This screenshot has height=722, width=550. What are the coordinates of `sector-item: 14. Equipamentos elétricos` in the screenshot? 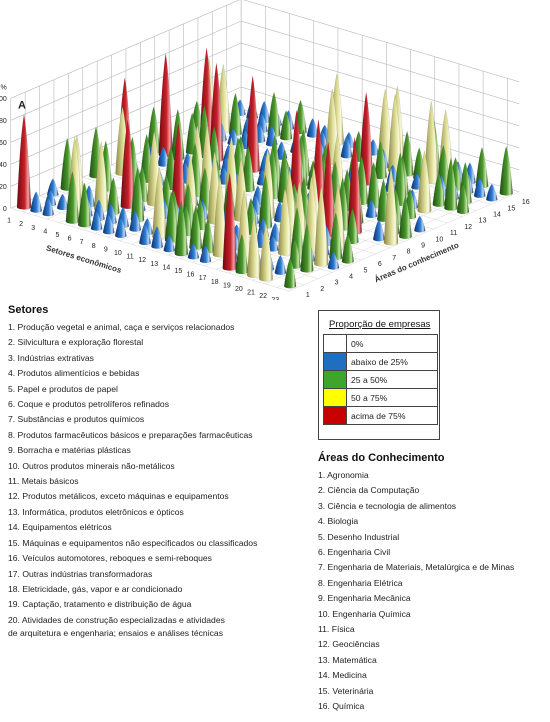 It's located at (60, 527).